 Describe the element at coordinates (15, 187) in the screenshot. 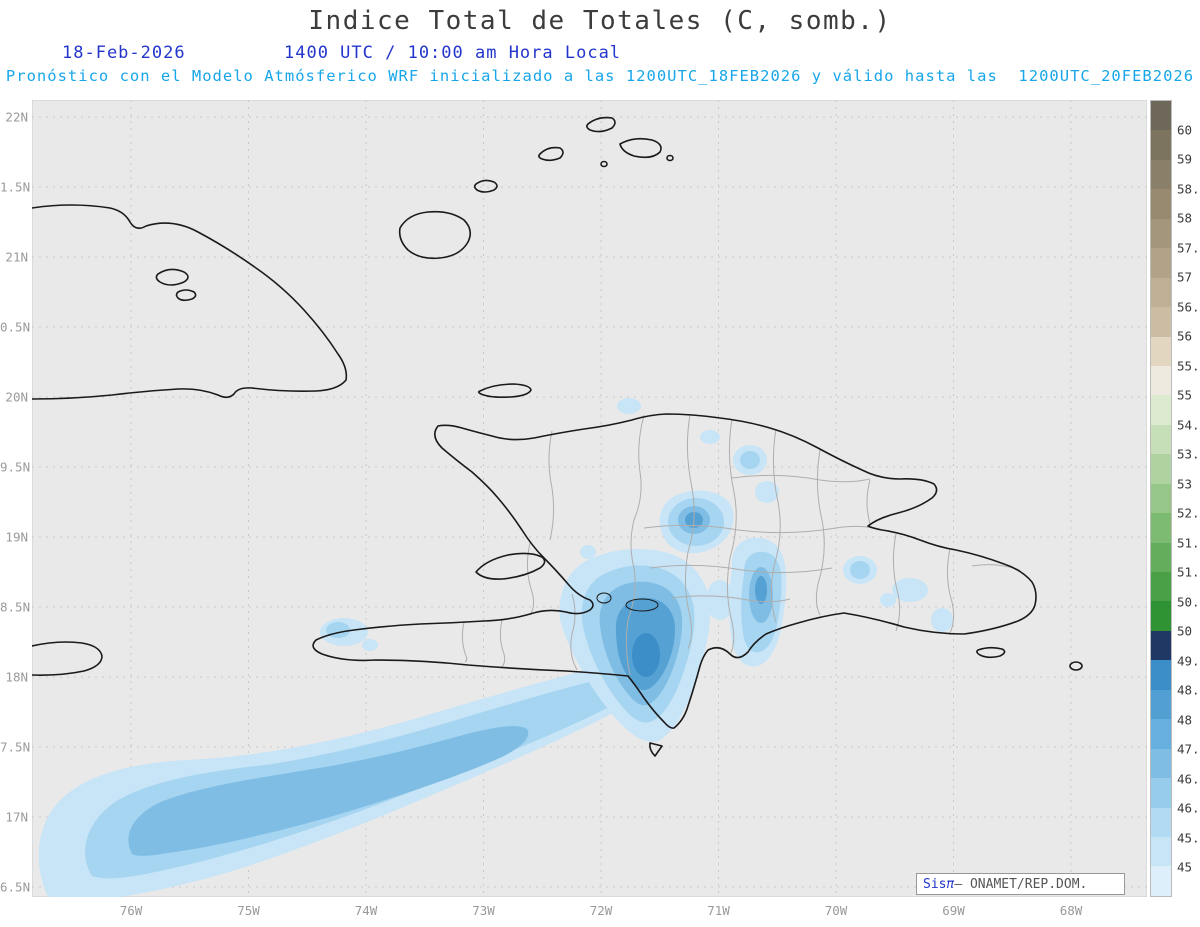

I see `y-tick-label: 1.5N` at that location.